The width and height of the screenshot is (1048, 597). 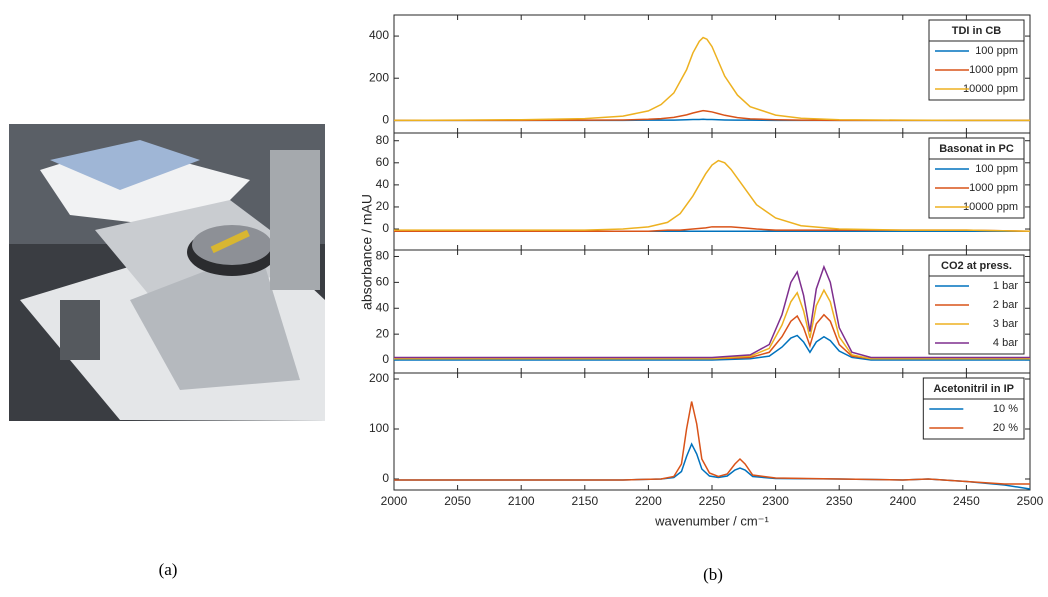 I want to click on x-tick-label: 2250, so click(x=712, y=501).